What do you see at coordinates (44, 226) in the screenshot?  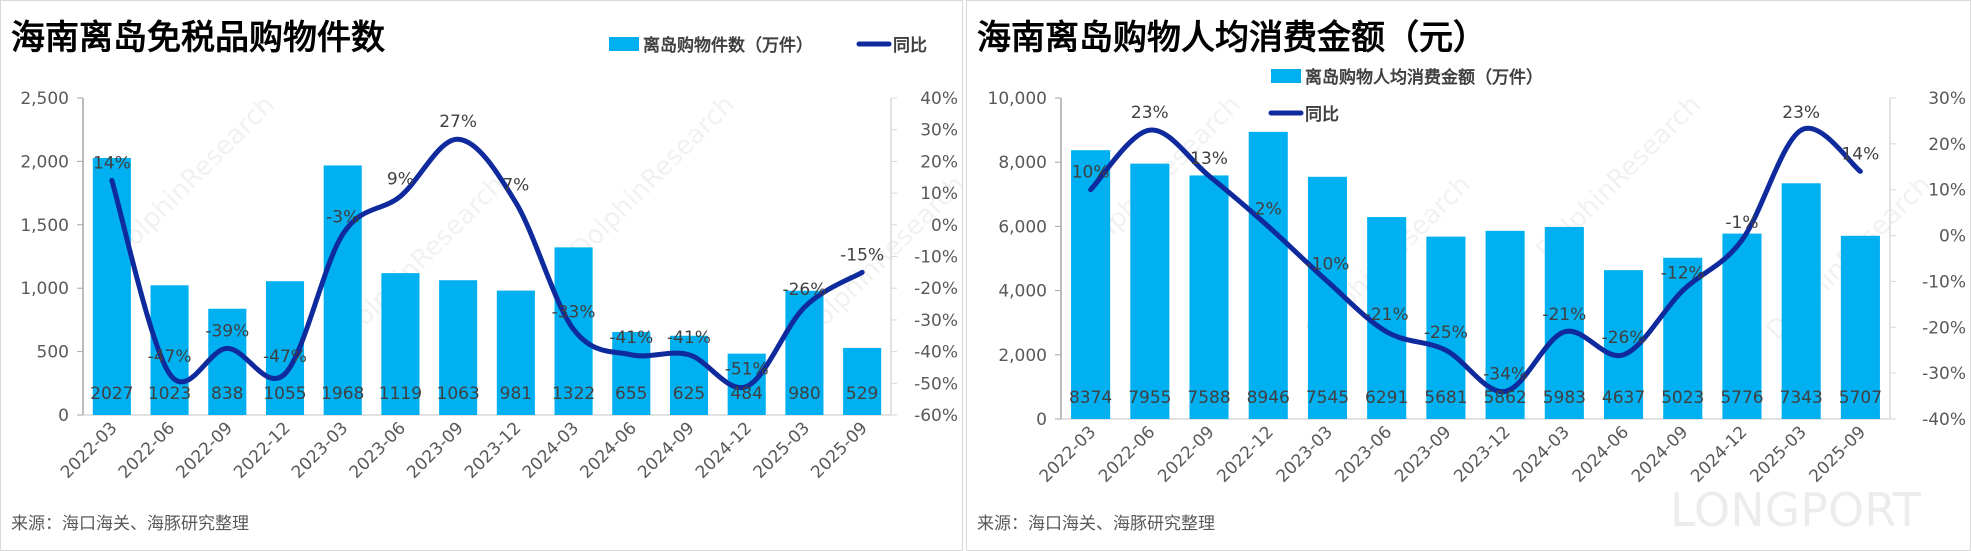 I see `left-axis-tick-label: 1,500` at bounding box center [44, 226].